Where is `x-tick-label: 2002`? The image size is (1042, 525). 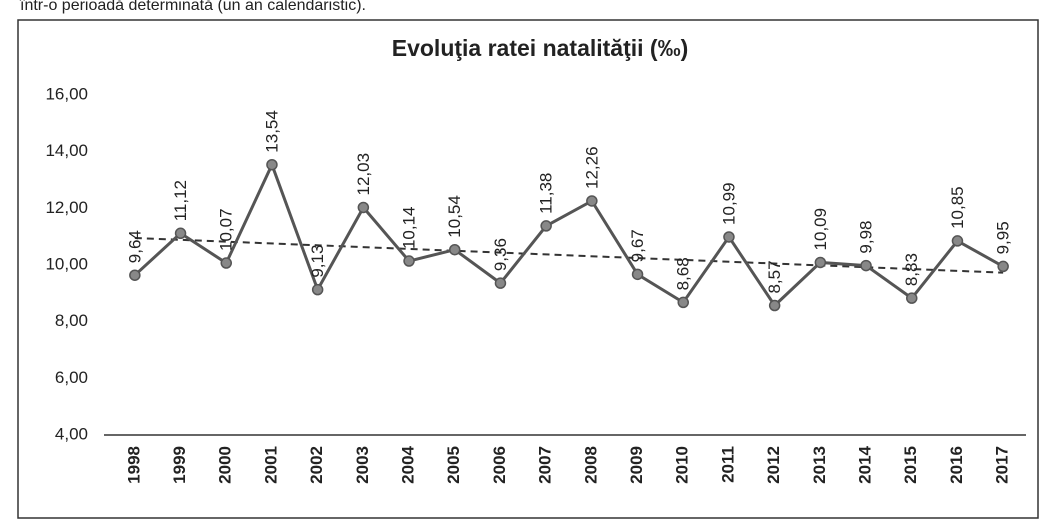 x-tick-label: 2002 is located at coordinates (316, 465).